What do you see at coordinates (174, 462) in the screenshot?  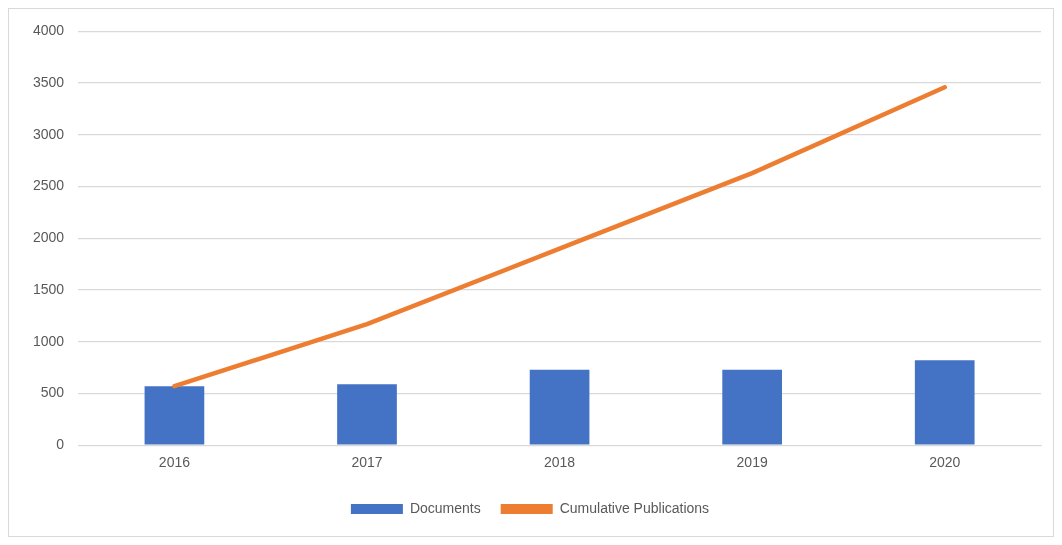 I see `x-tick-label: 2016` at bounding box center [174, 462].